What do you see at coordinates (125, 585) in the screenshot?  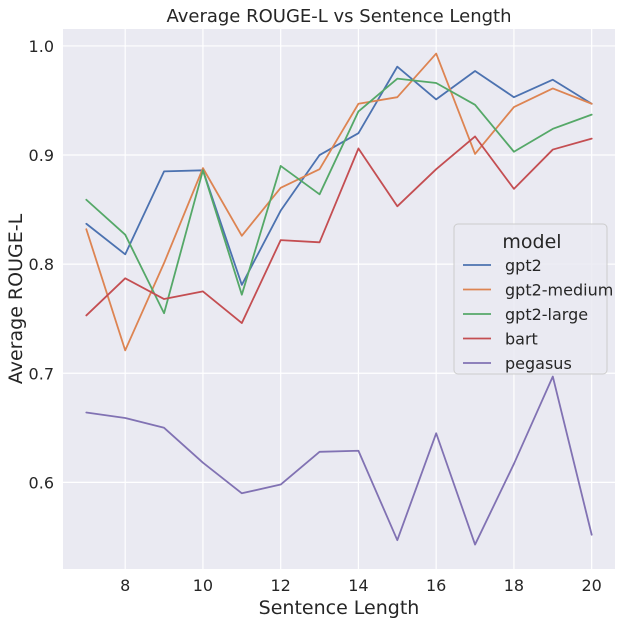 I see `x-tick-label: 8` at bounding box center [125, 585].